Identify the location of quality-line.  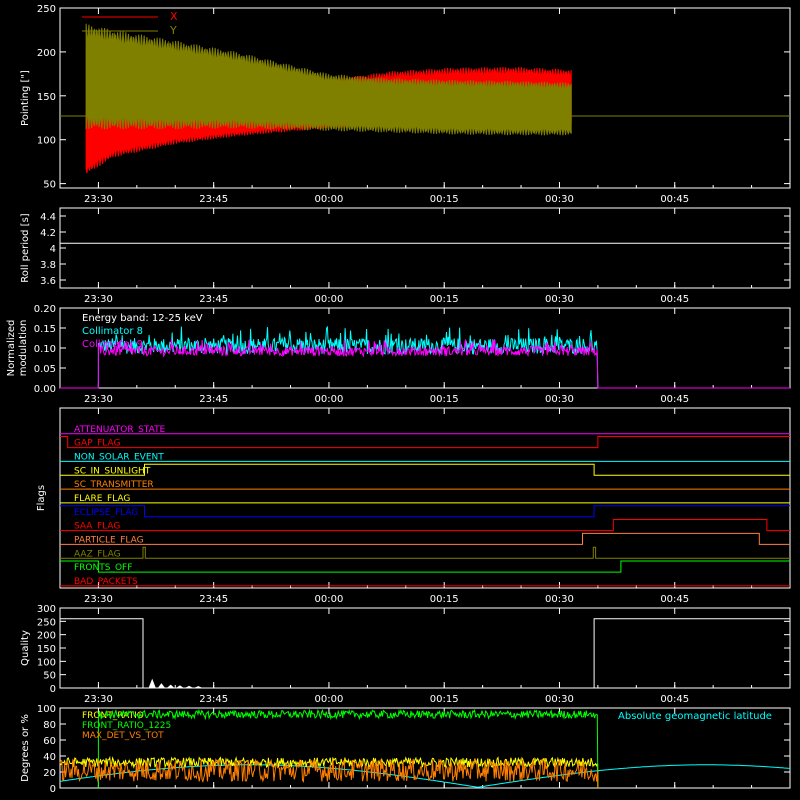
(425, 653).